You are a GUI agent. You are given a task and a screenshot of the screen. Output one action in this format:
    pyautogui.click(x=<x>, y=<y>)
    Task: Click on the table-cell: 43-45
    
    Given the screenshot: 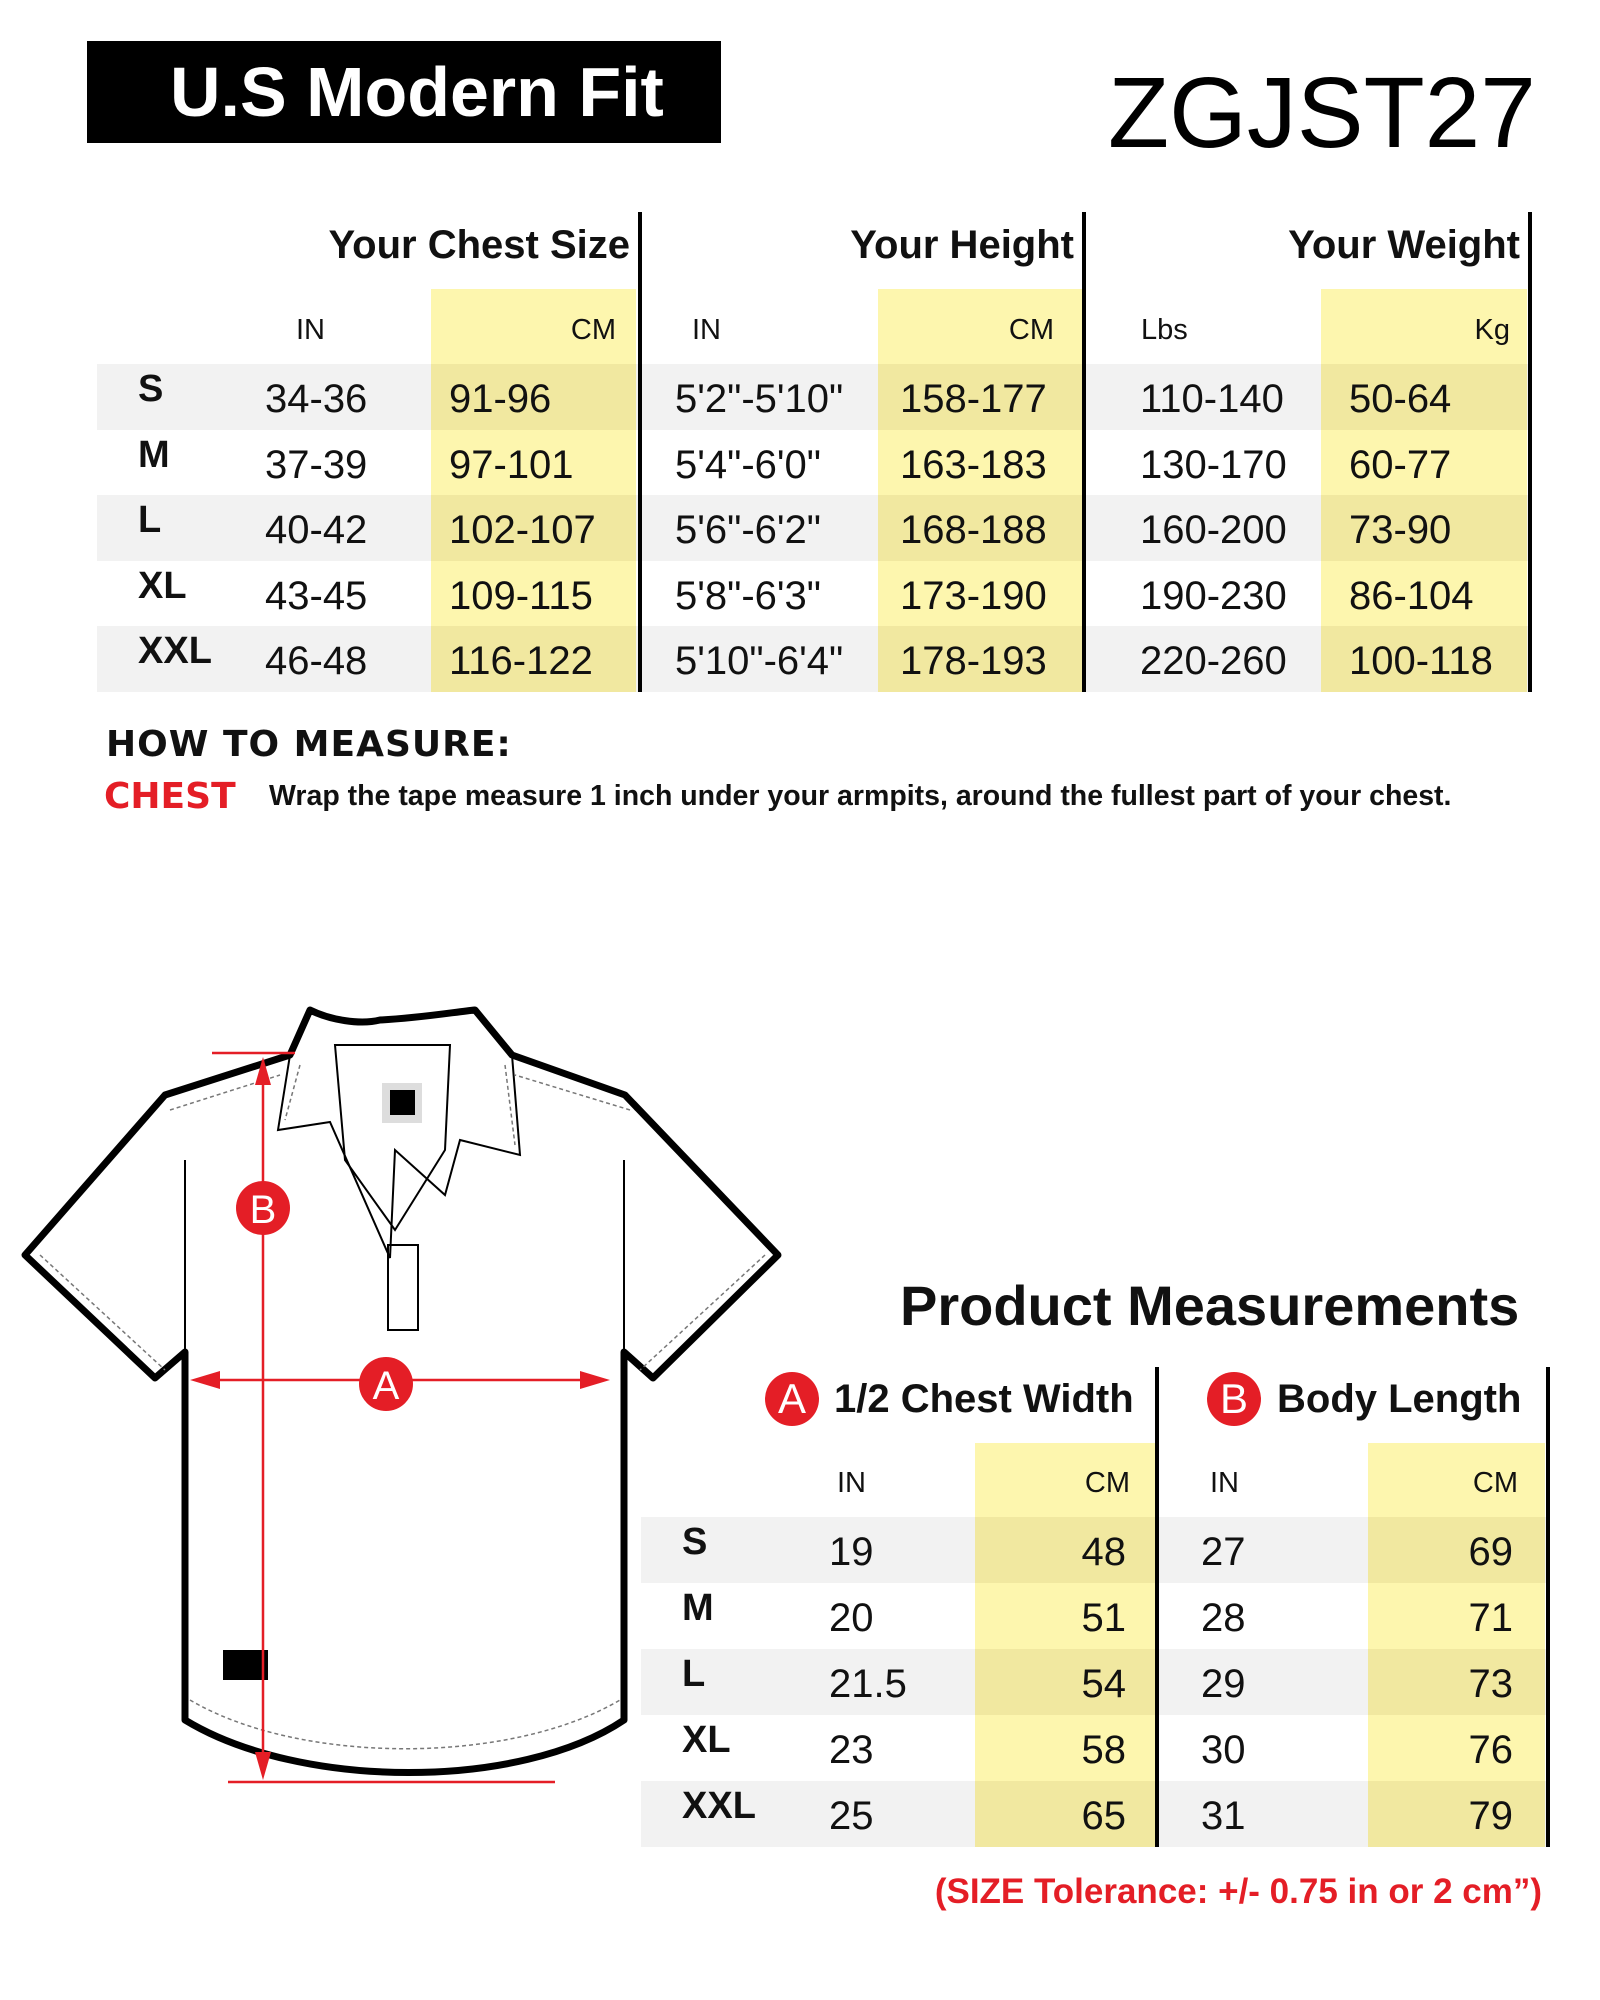 What is the action you would take?
    pyautogui.click(x=316, y=595)
    